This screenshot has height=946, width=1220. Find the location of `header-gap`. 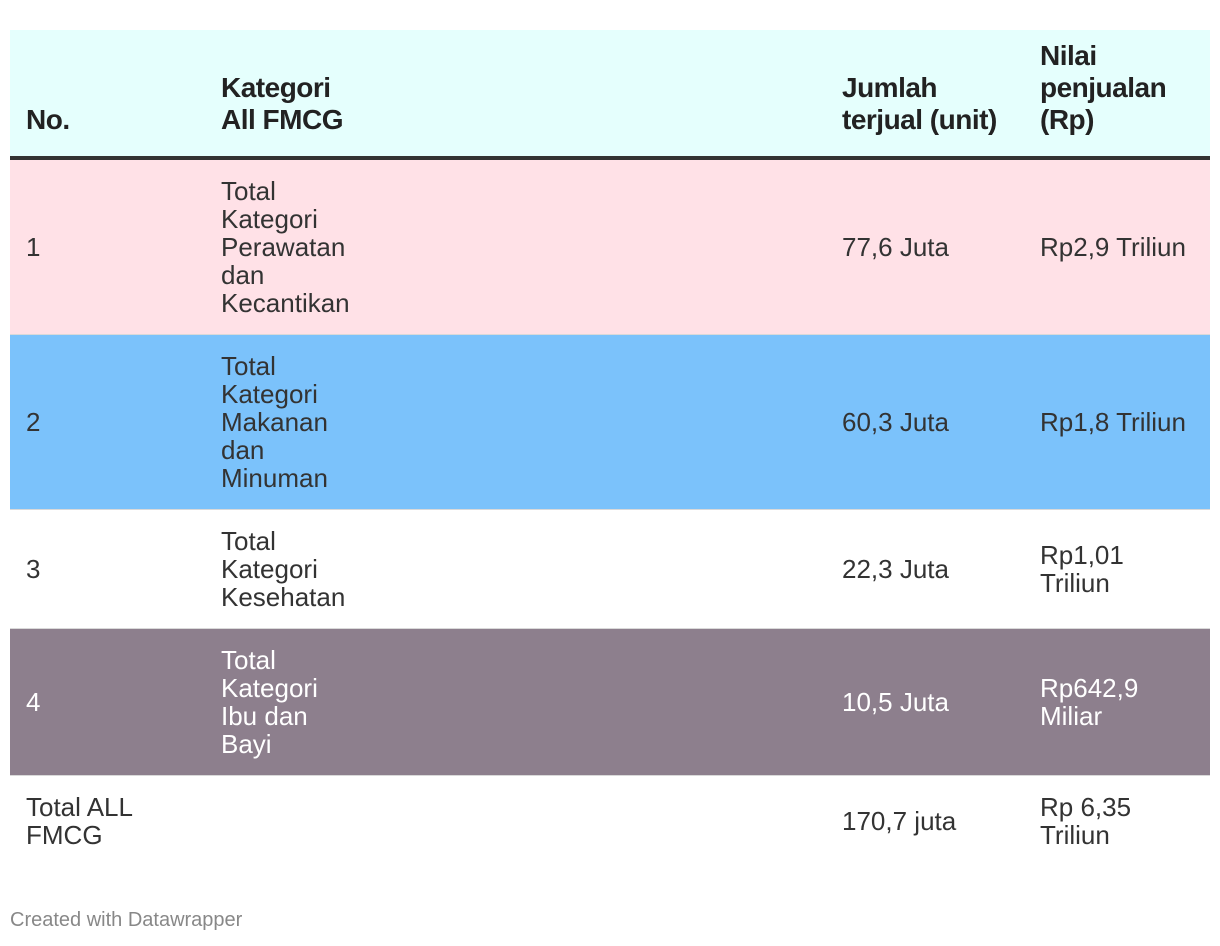

header-gap is located at coordinates (593, 94).